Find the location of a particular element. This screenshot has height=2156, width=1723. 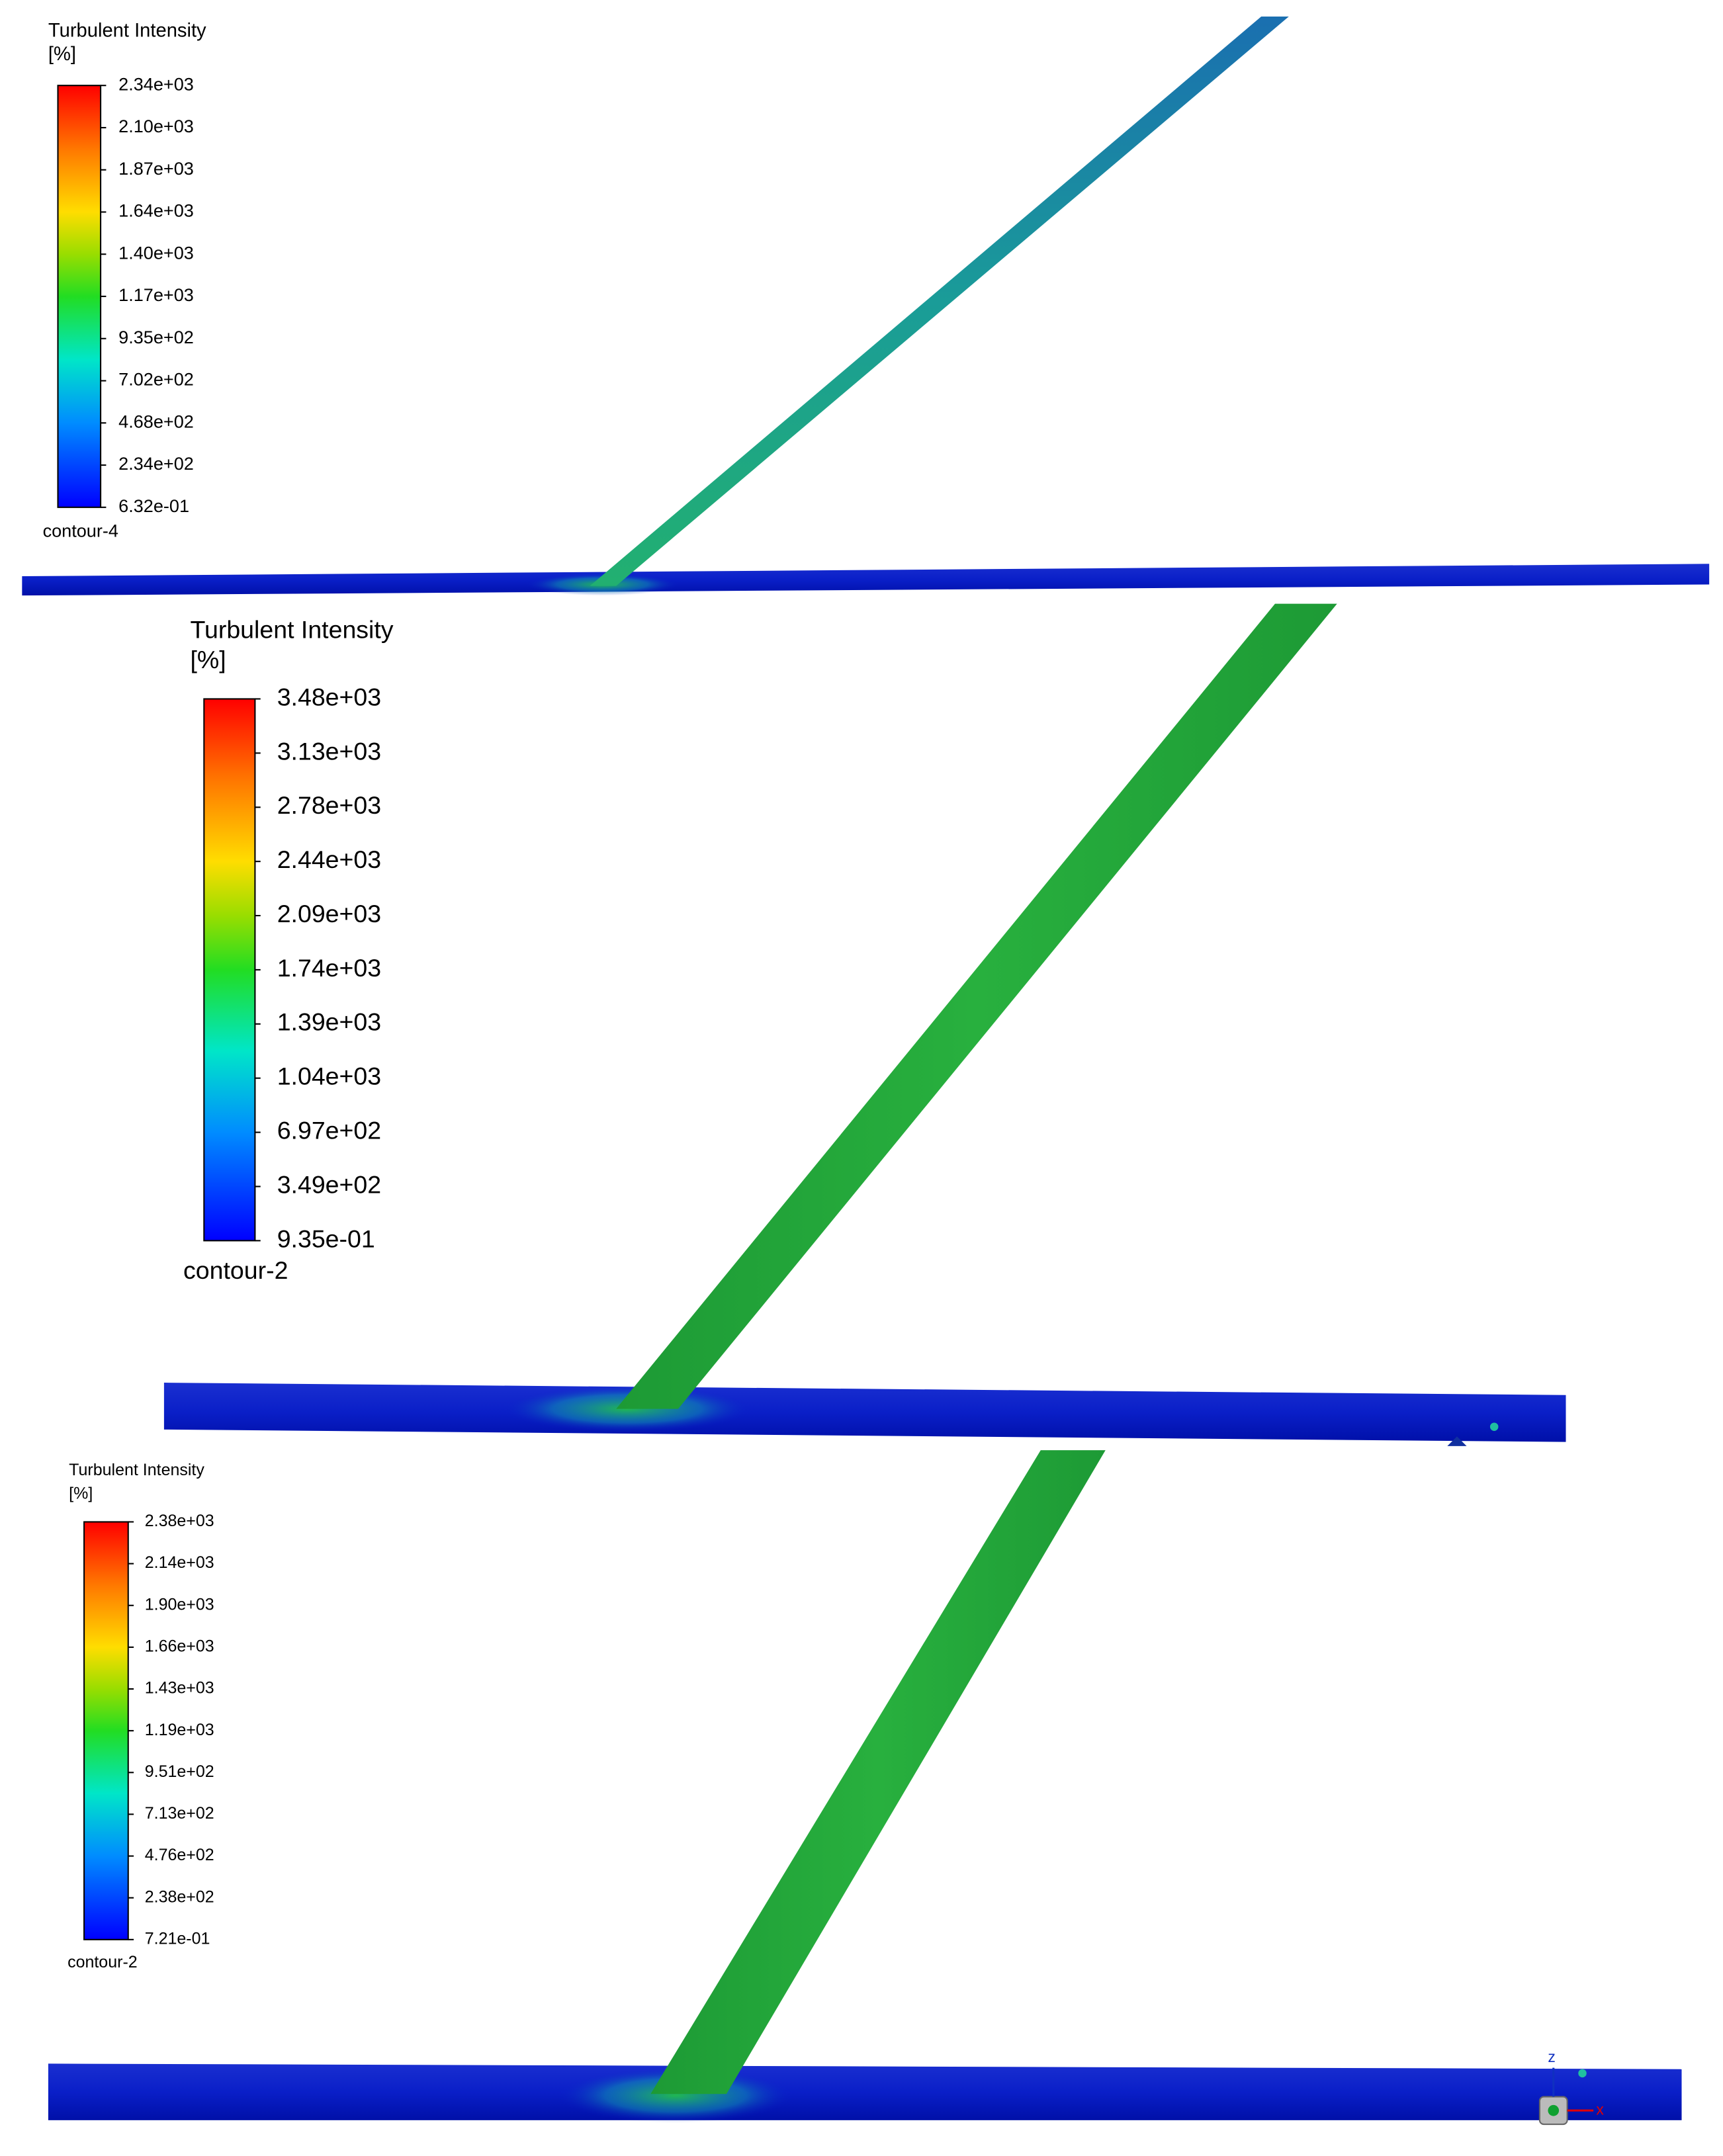

colorbar-label: 2.78e+03 is located at coordinates (329, 805).